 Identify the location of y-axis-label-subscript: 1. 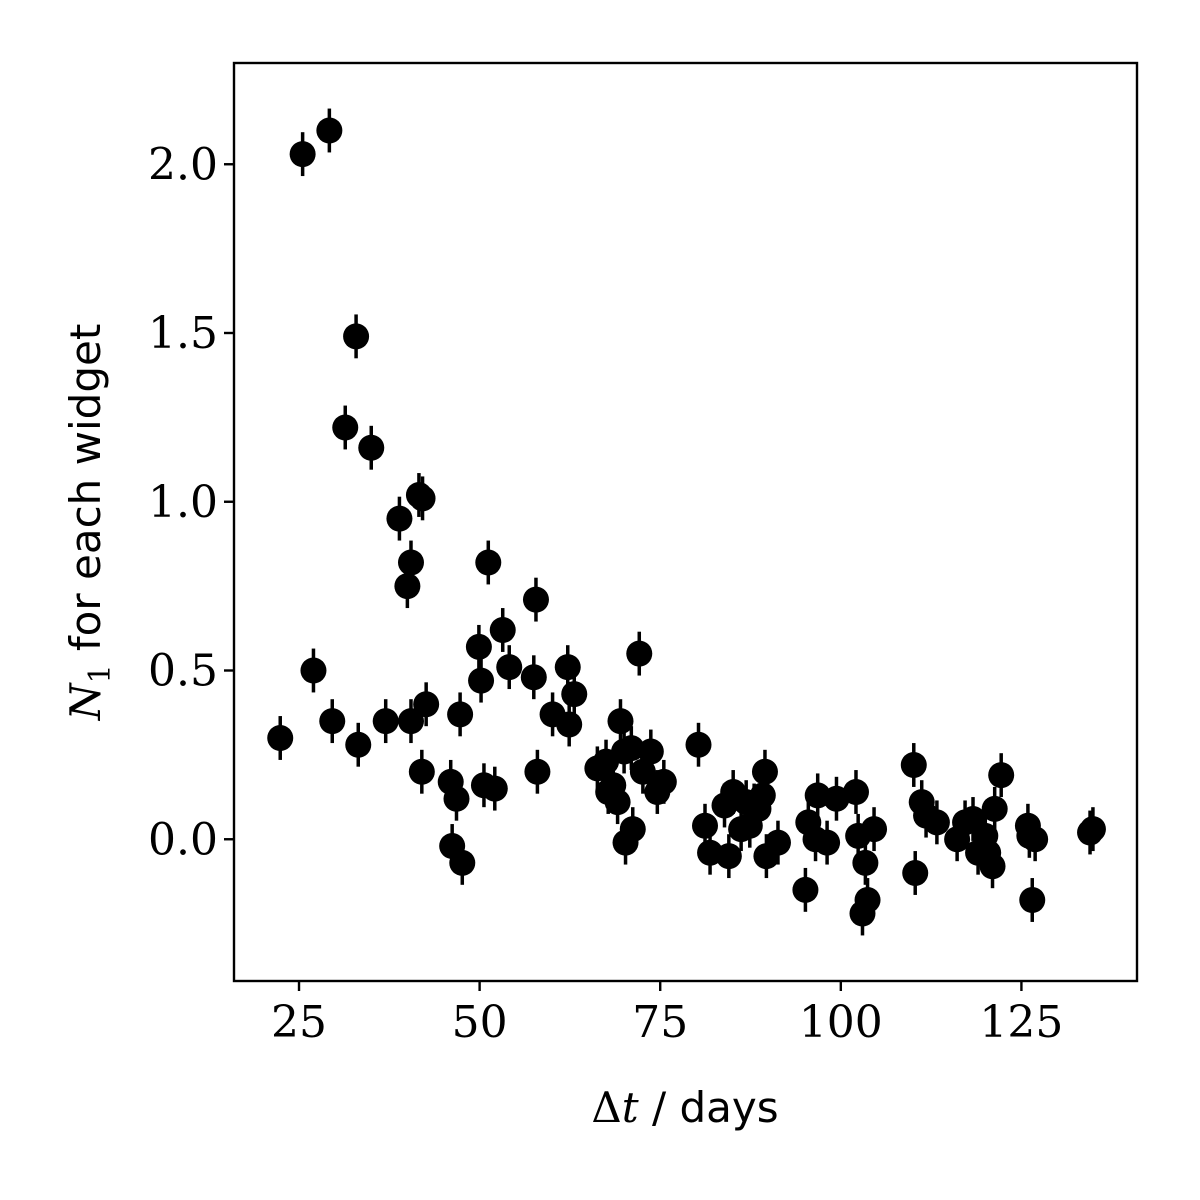
(100, 673).